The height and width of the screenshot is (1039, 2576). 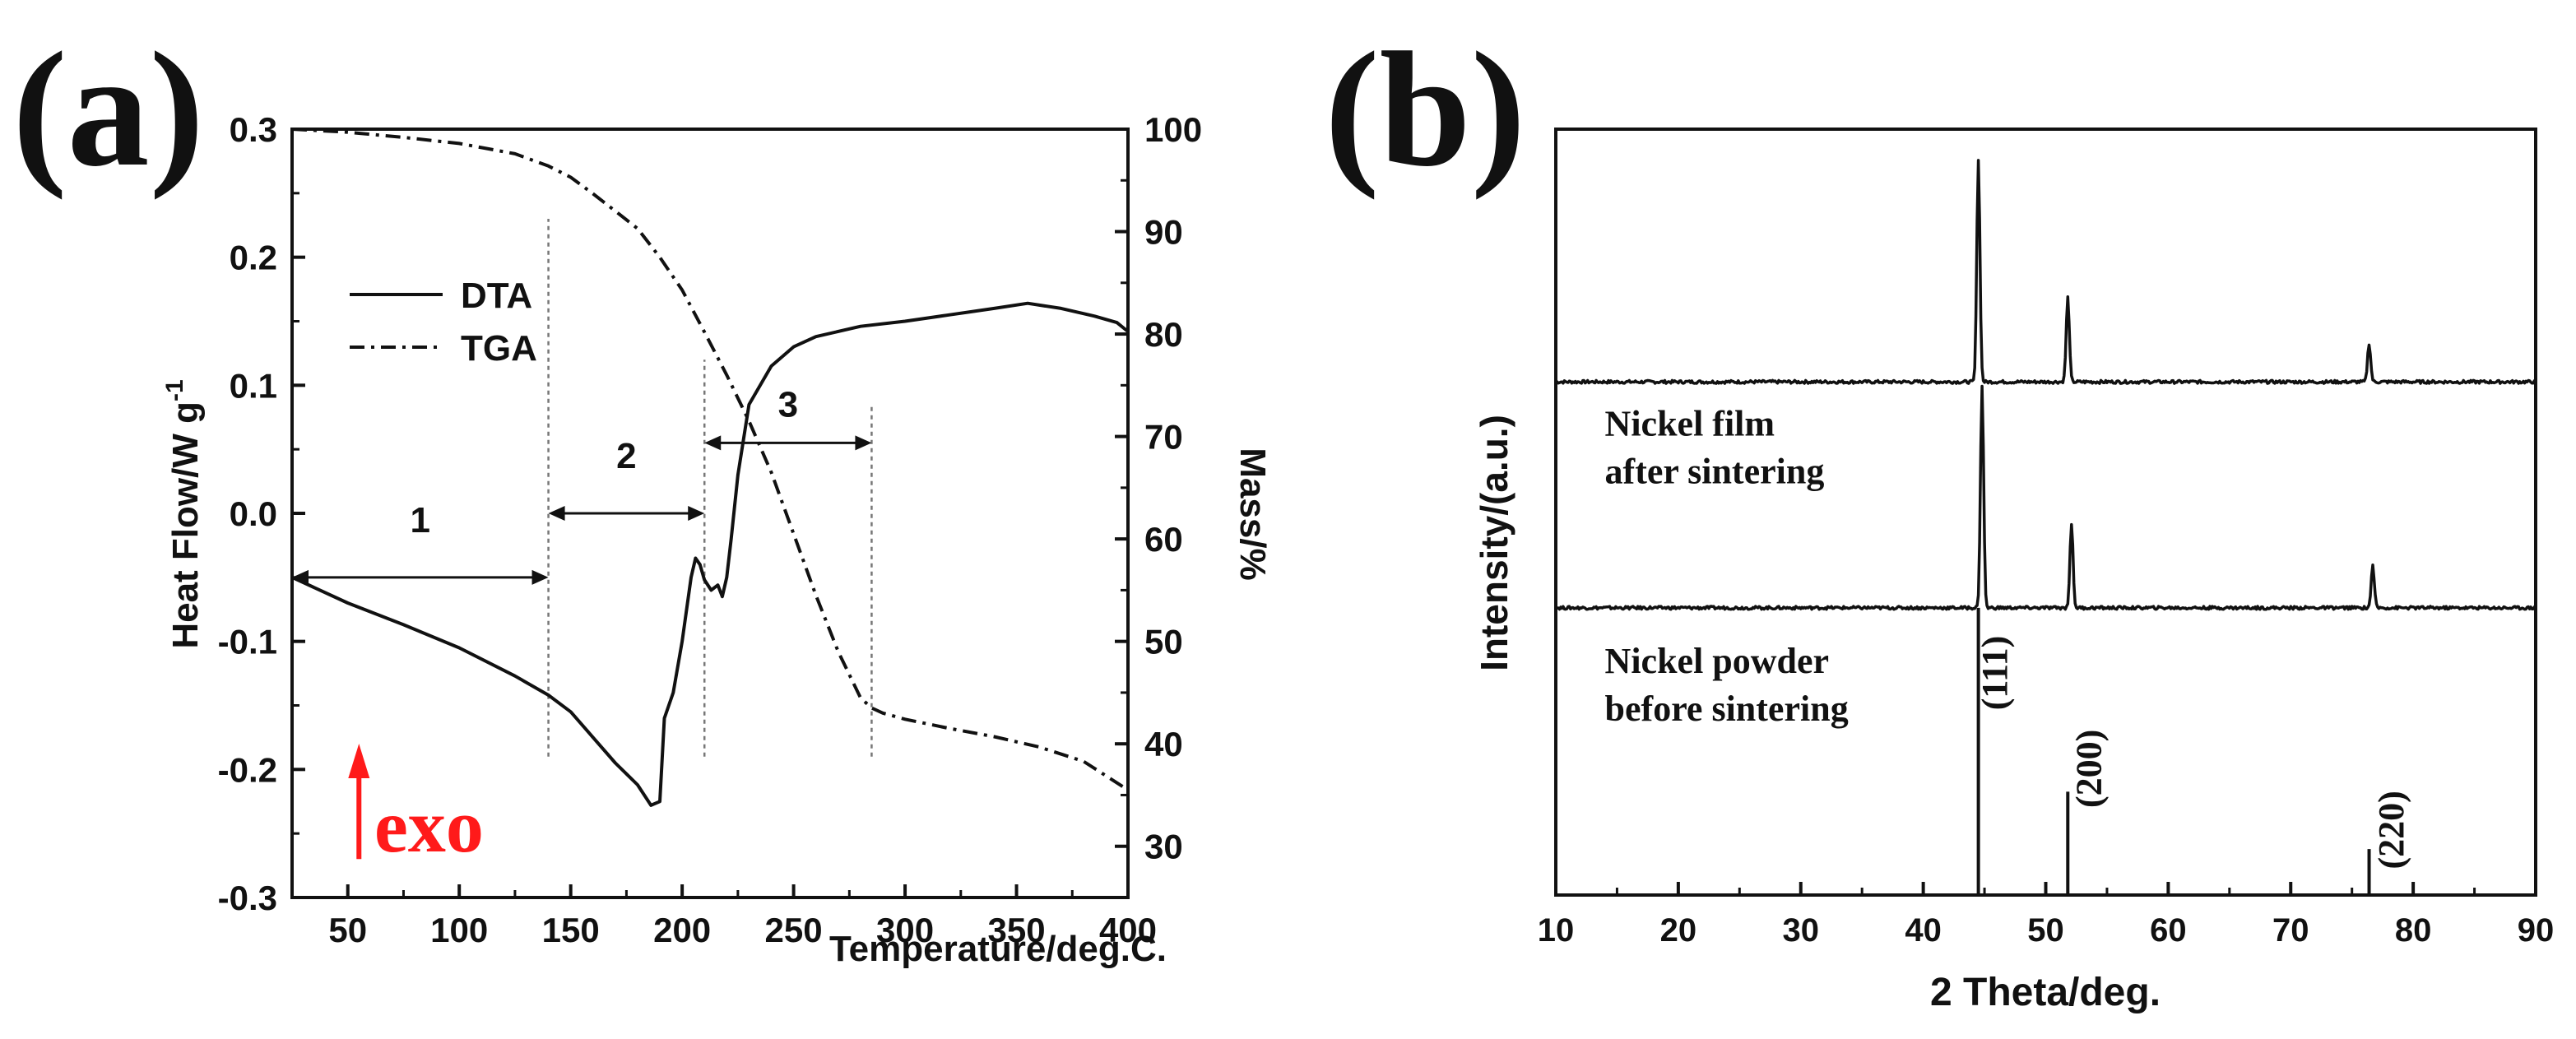 I want to click on x-tick-label: 350, so click(x=1016, y=930).